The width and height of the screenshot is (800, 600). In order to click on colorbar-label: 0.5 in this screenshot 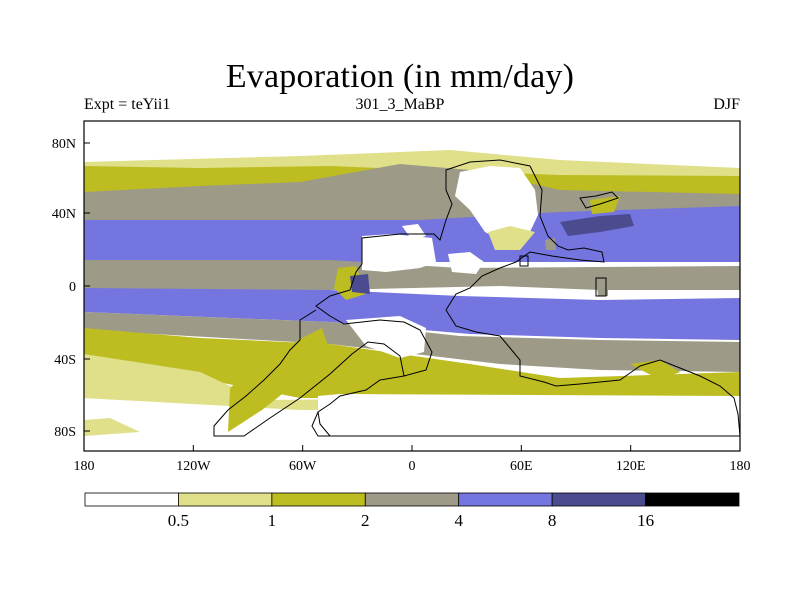, I will do `click(178, 520)`.